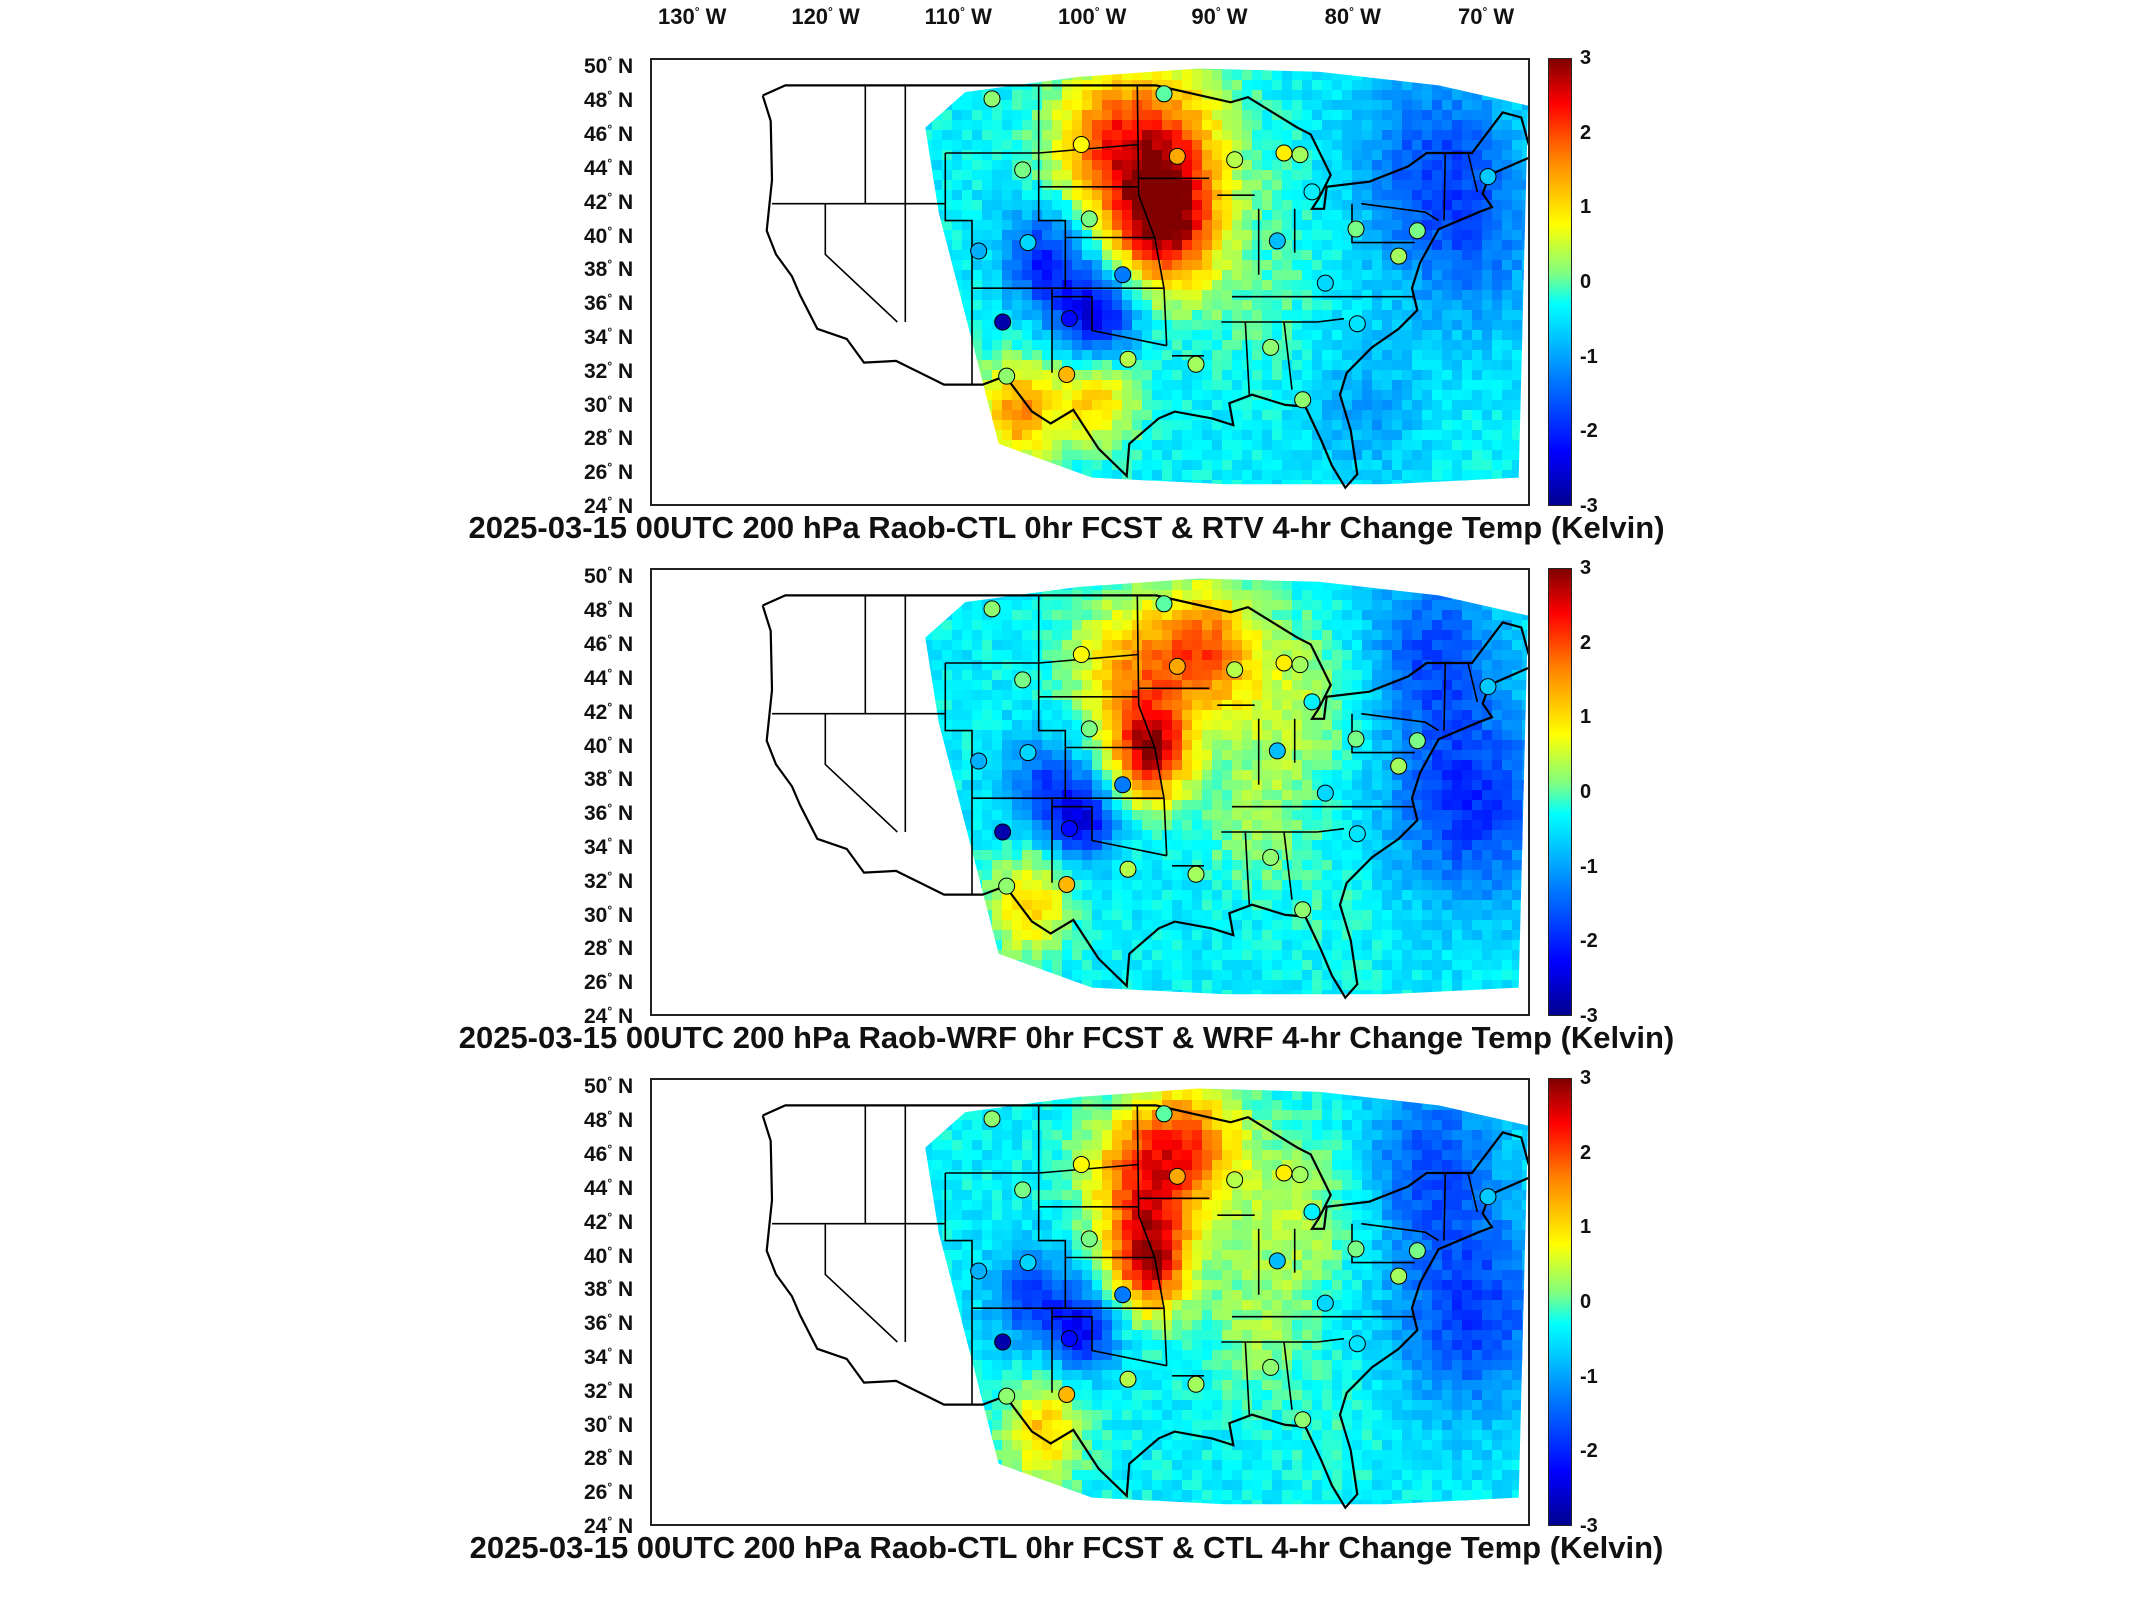 Image resolution: width=2133 pixels, height=1600 pixels. I want to click on colorbar-tick-label: 0, so click(1586, 282).